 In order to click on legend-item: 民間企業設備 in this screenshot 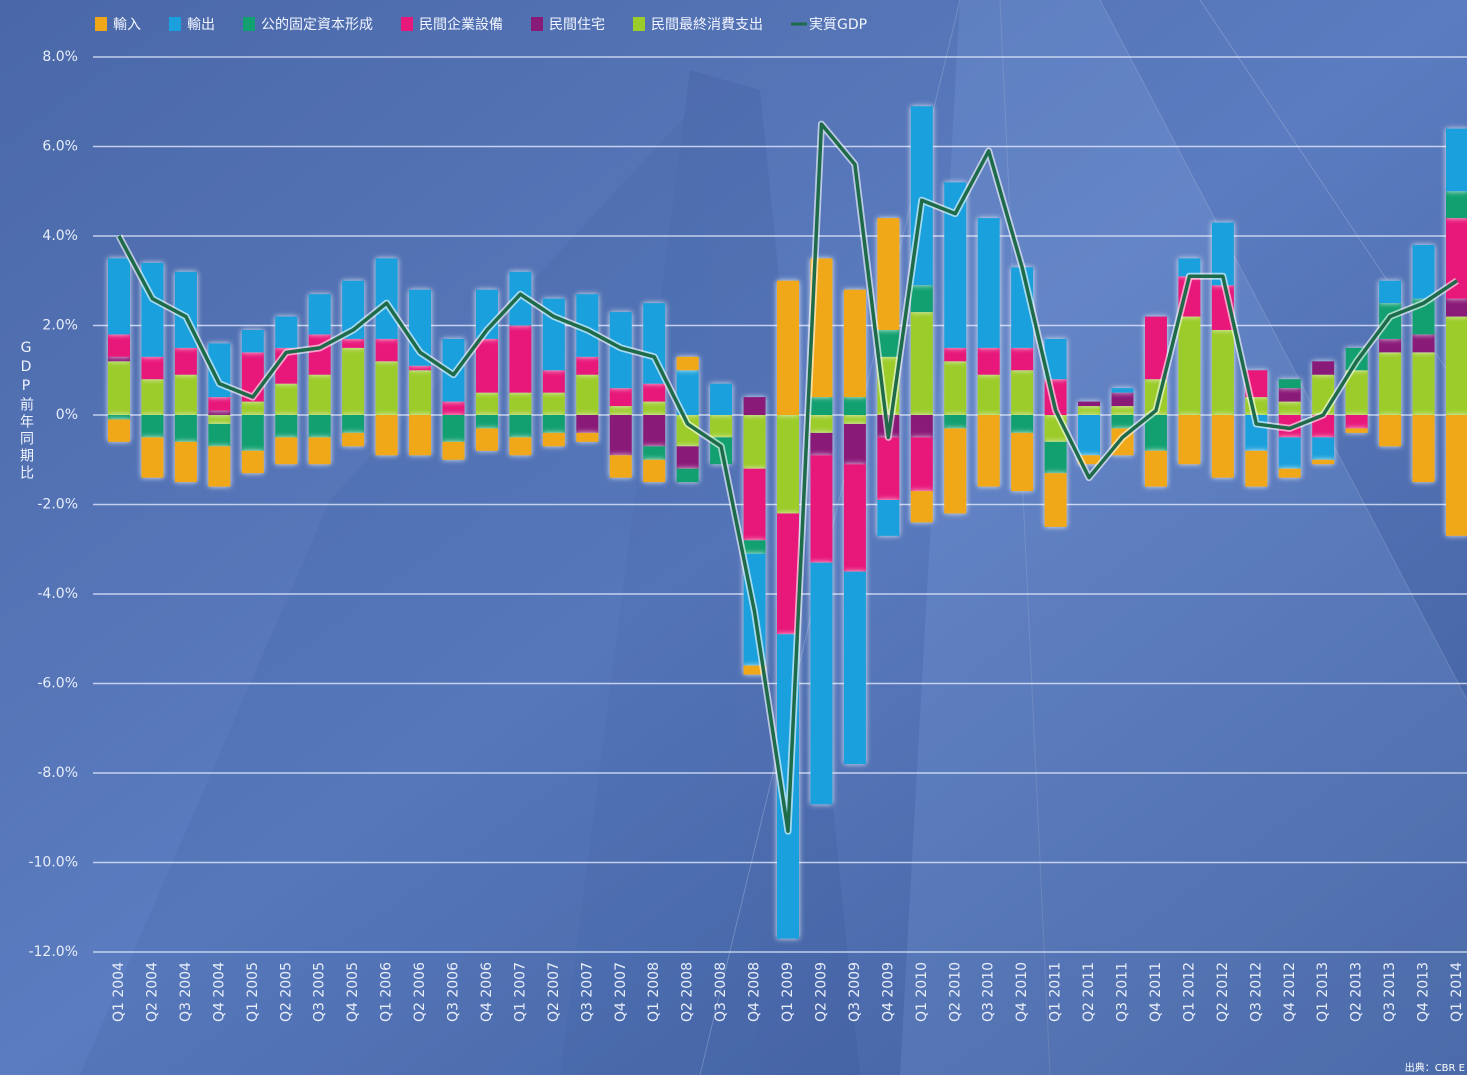, I will do `click(452, 24)`.